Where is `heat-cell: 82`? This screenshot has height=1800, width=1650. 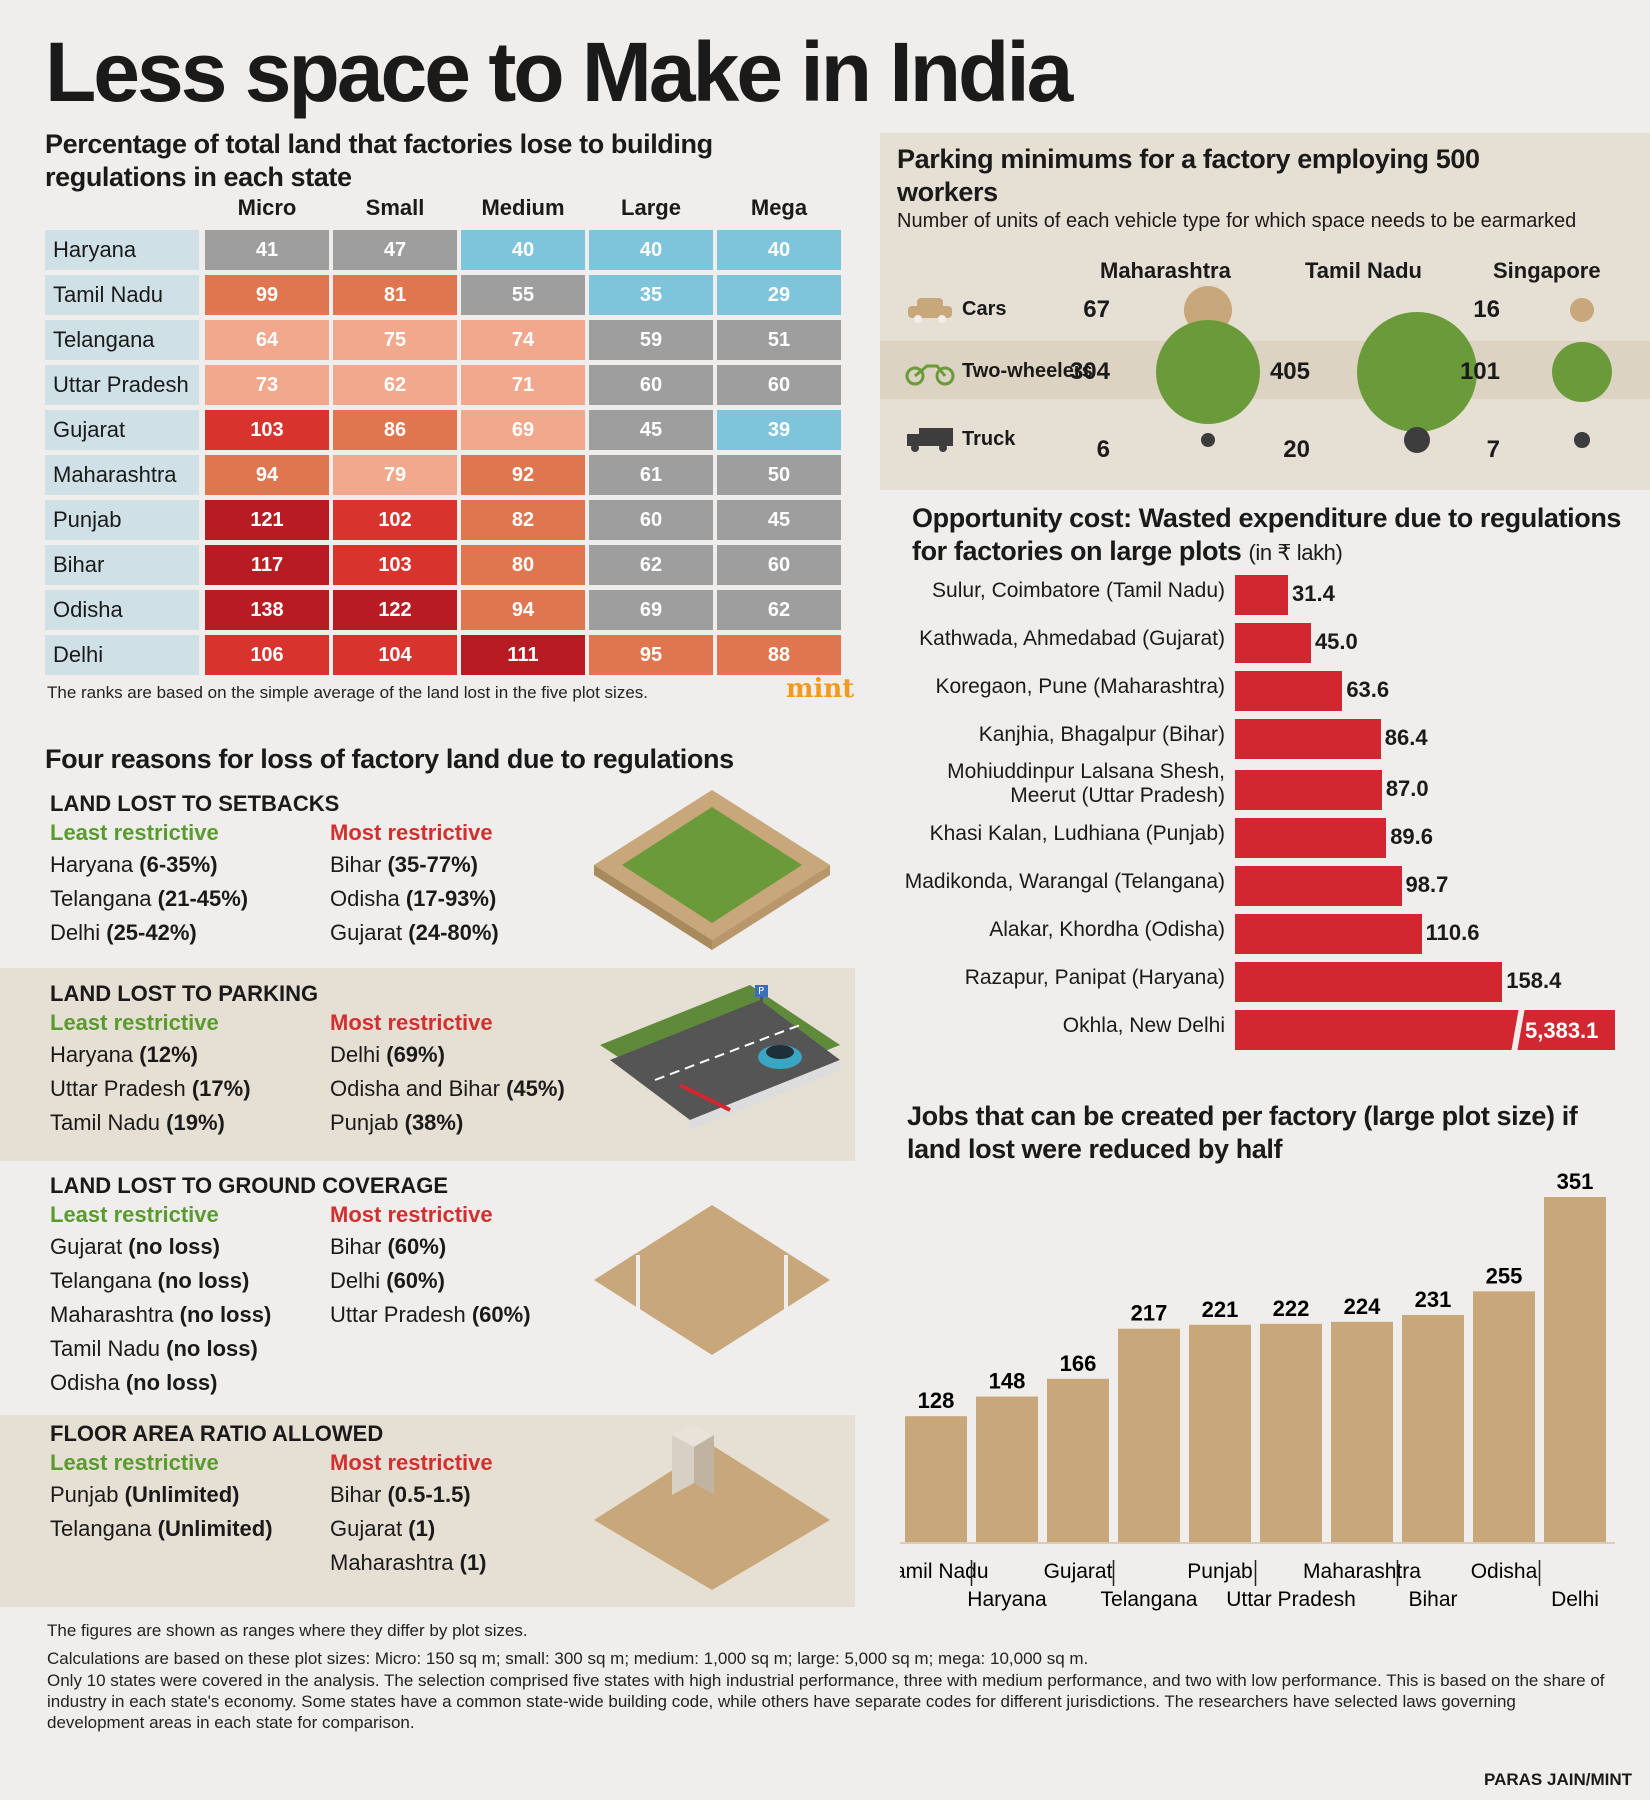
heat-cell: 82 is located at coordinates (523, 520).